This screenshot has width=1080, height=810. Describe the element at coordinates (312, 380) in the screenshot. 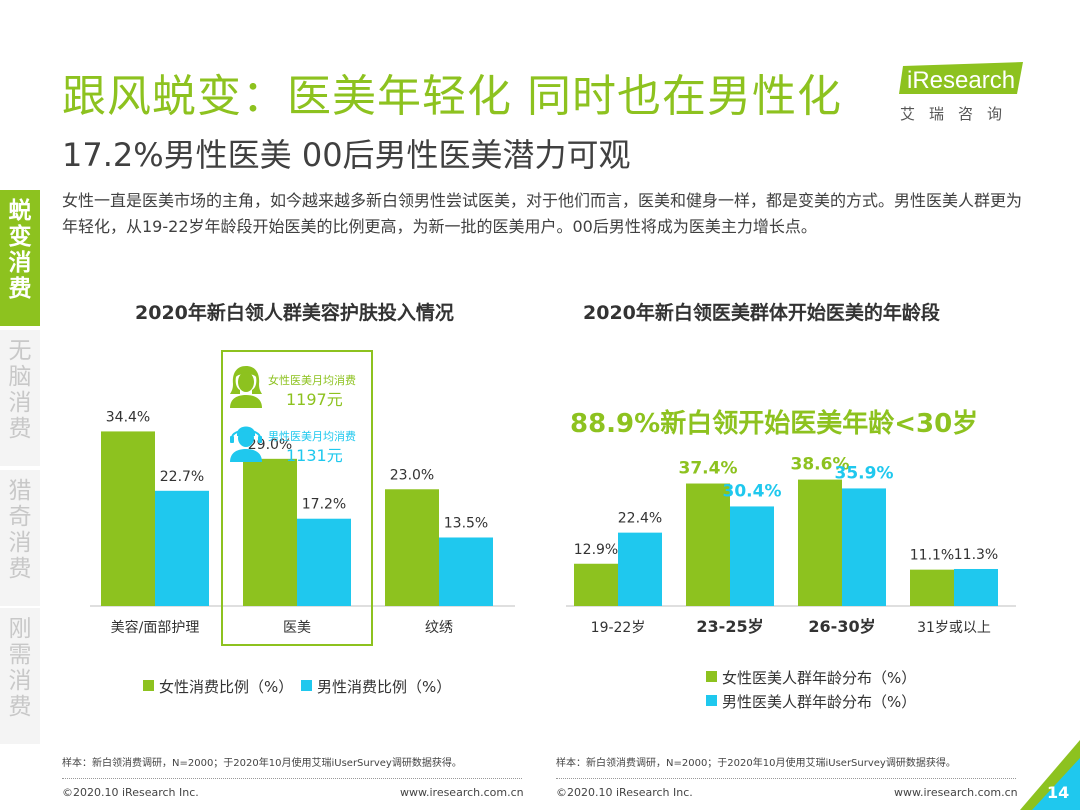

I see `female-avg-label: 女性医美月均消费` at that location.